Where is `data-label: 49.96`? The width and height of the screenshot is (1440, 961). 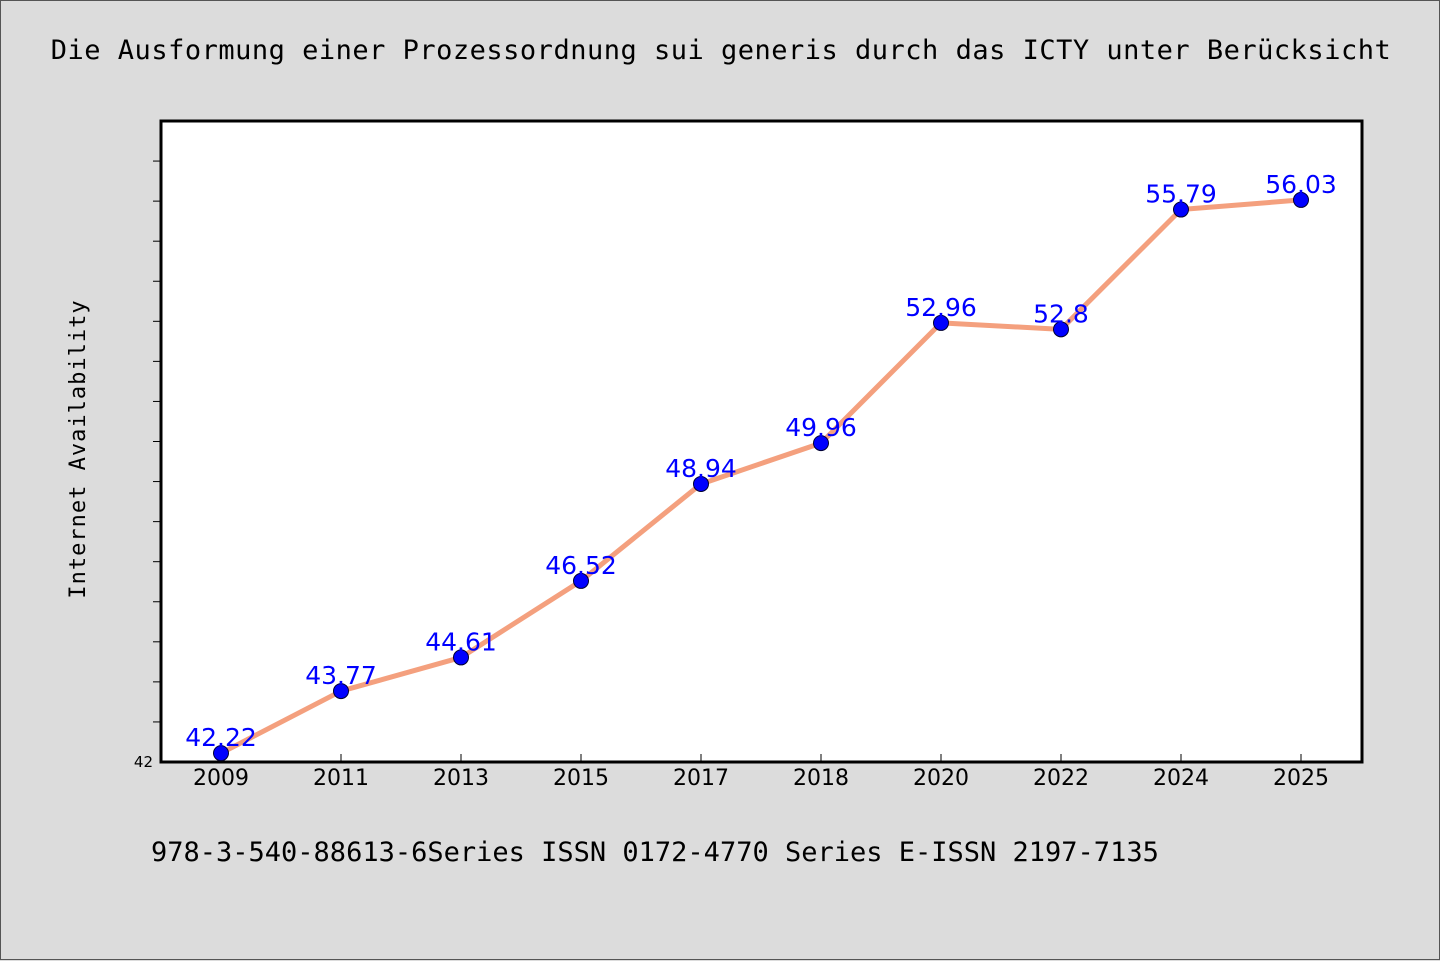 data-label: 49.96 is located at coordinates (821, 427).